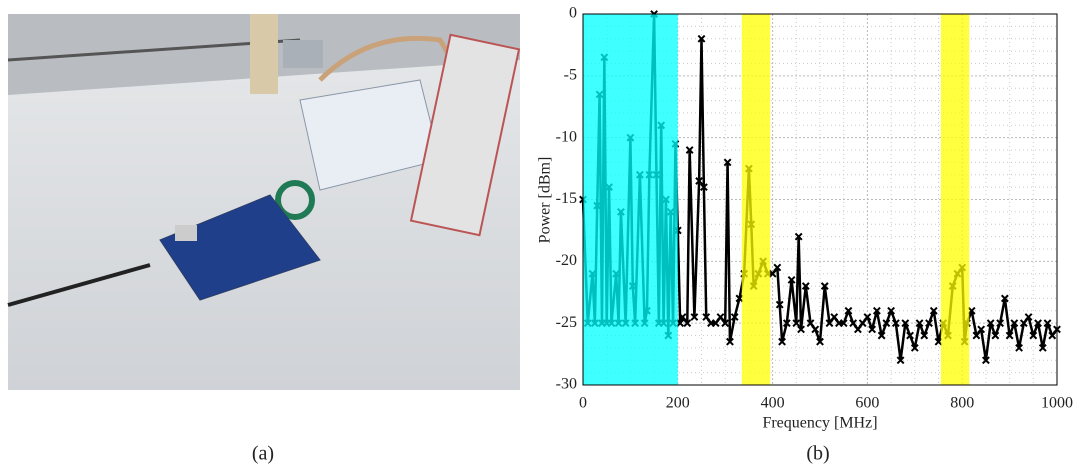 The width and height of the screenshot is (1081, 472). What do you see at coordinates (566, 198) in the screenshot?
I see `y-tick-label: -15` at bounding box center [566, 198].